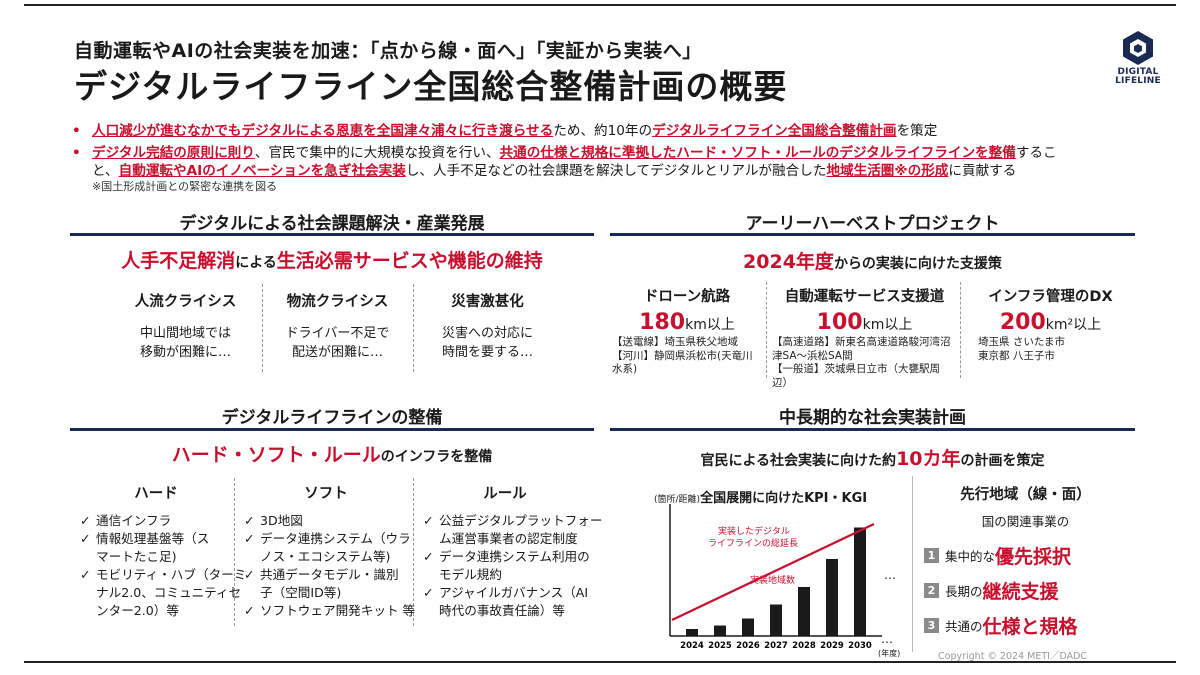  Describe the element at coordinates (145, 538) in the screenshot. I see `list-item: ✓ 情報処理基盤等（ス` at that location.